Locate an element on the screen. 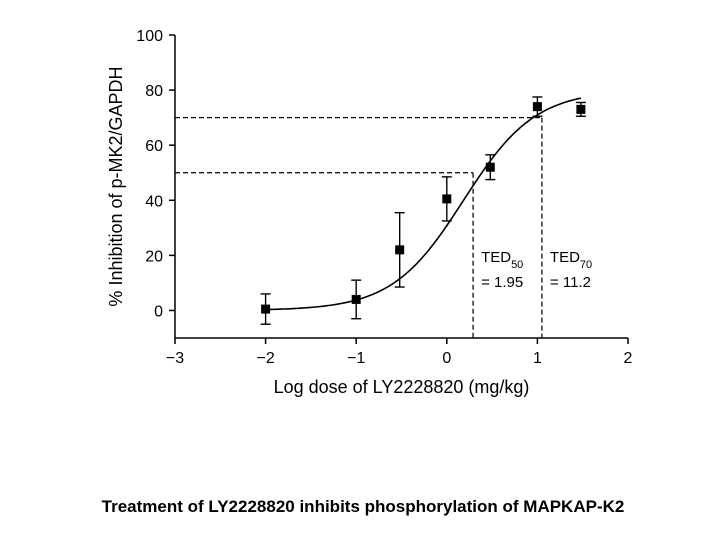  x-axis-label: Log dose of LY2228820 (mg/kg) is located at coordinates (402, 387).